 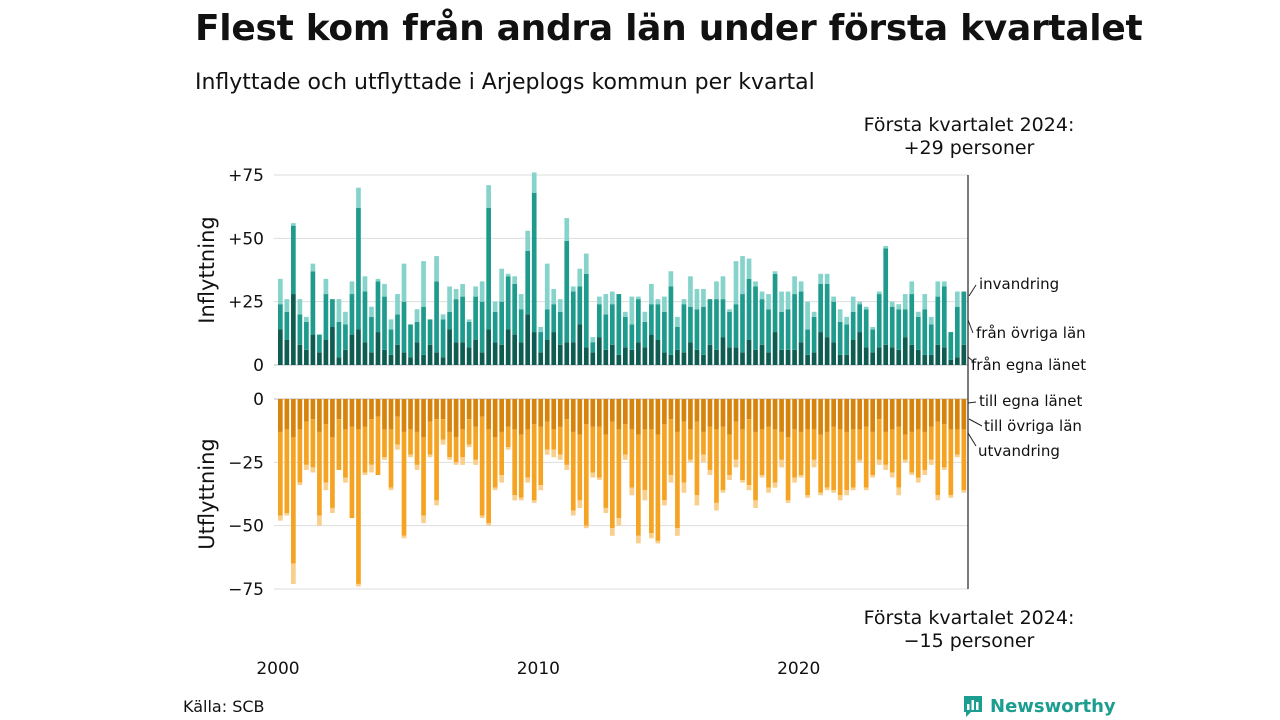 I want to click on x-tick-label-1: 2010, so click(x=538, y=669).